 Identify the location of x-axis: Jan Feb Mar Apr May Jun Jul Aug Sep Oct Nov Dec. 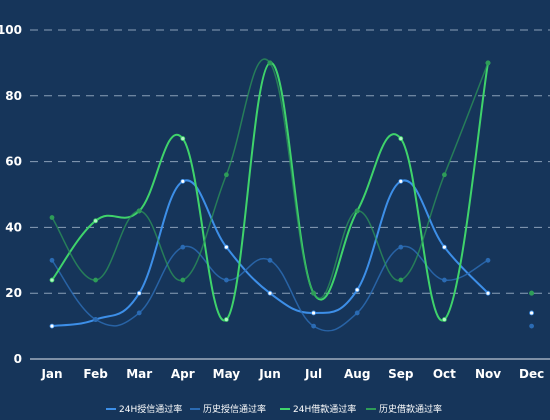
(290, 369).